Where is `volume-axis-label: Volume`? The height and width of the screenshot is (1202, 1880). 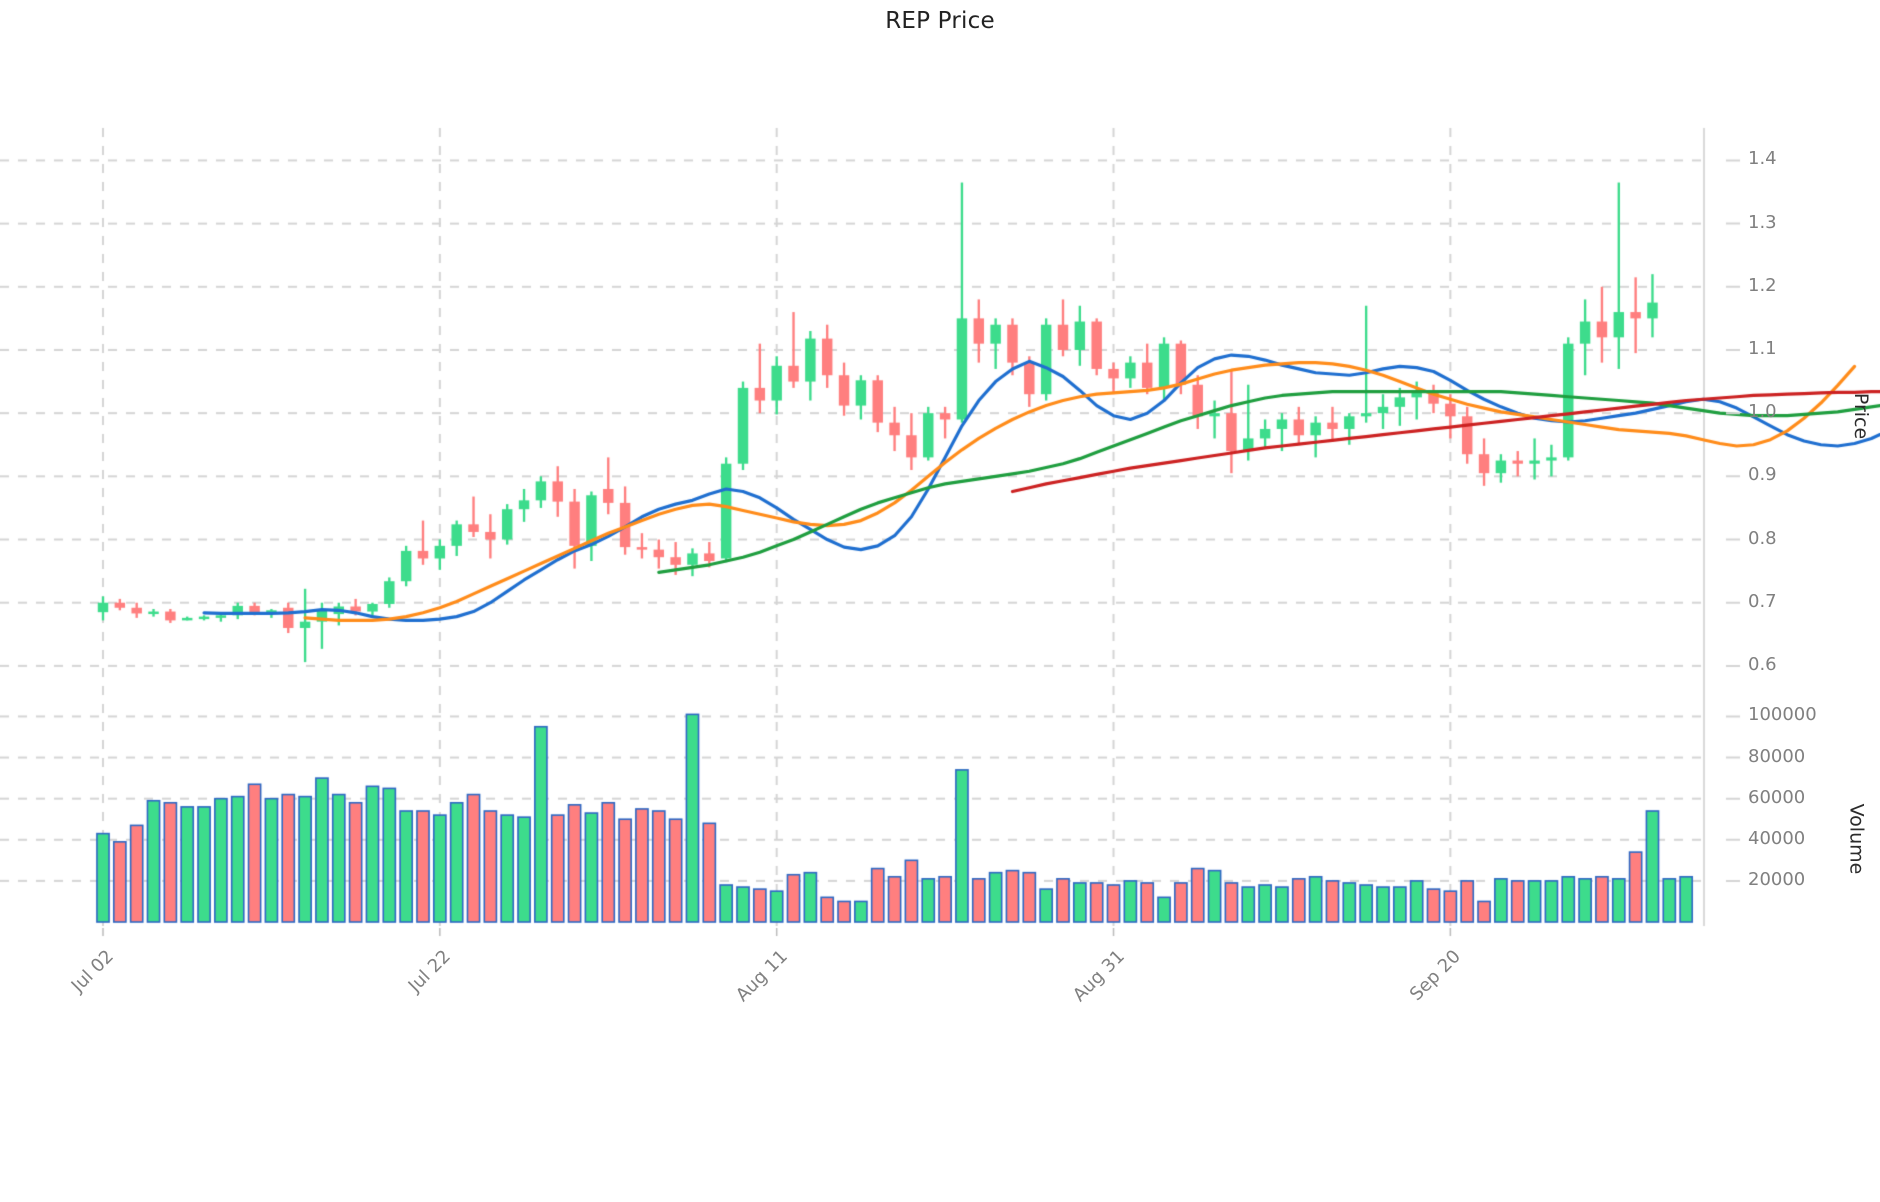
volume-axis-label: Volume is located at coordinates (1856, 839).